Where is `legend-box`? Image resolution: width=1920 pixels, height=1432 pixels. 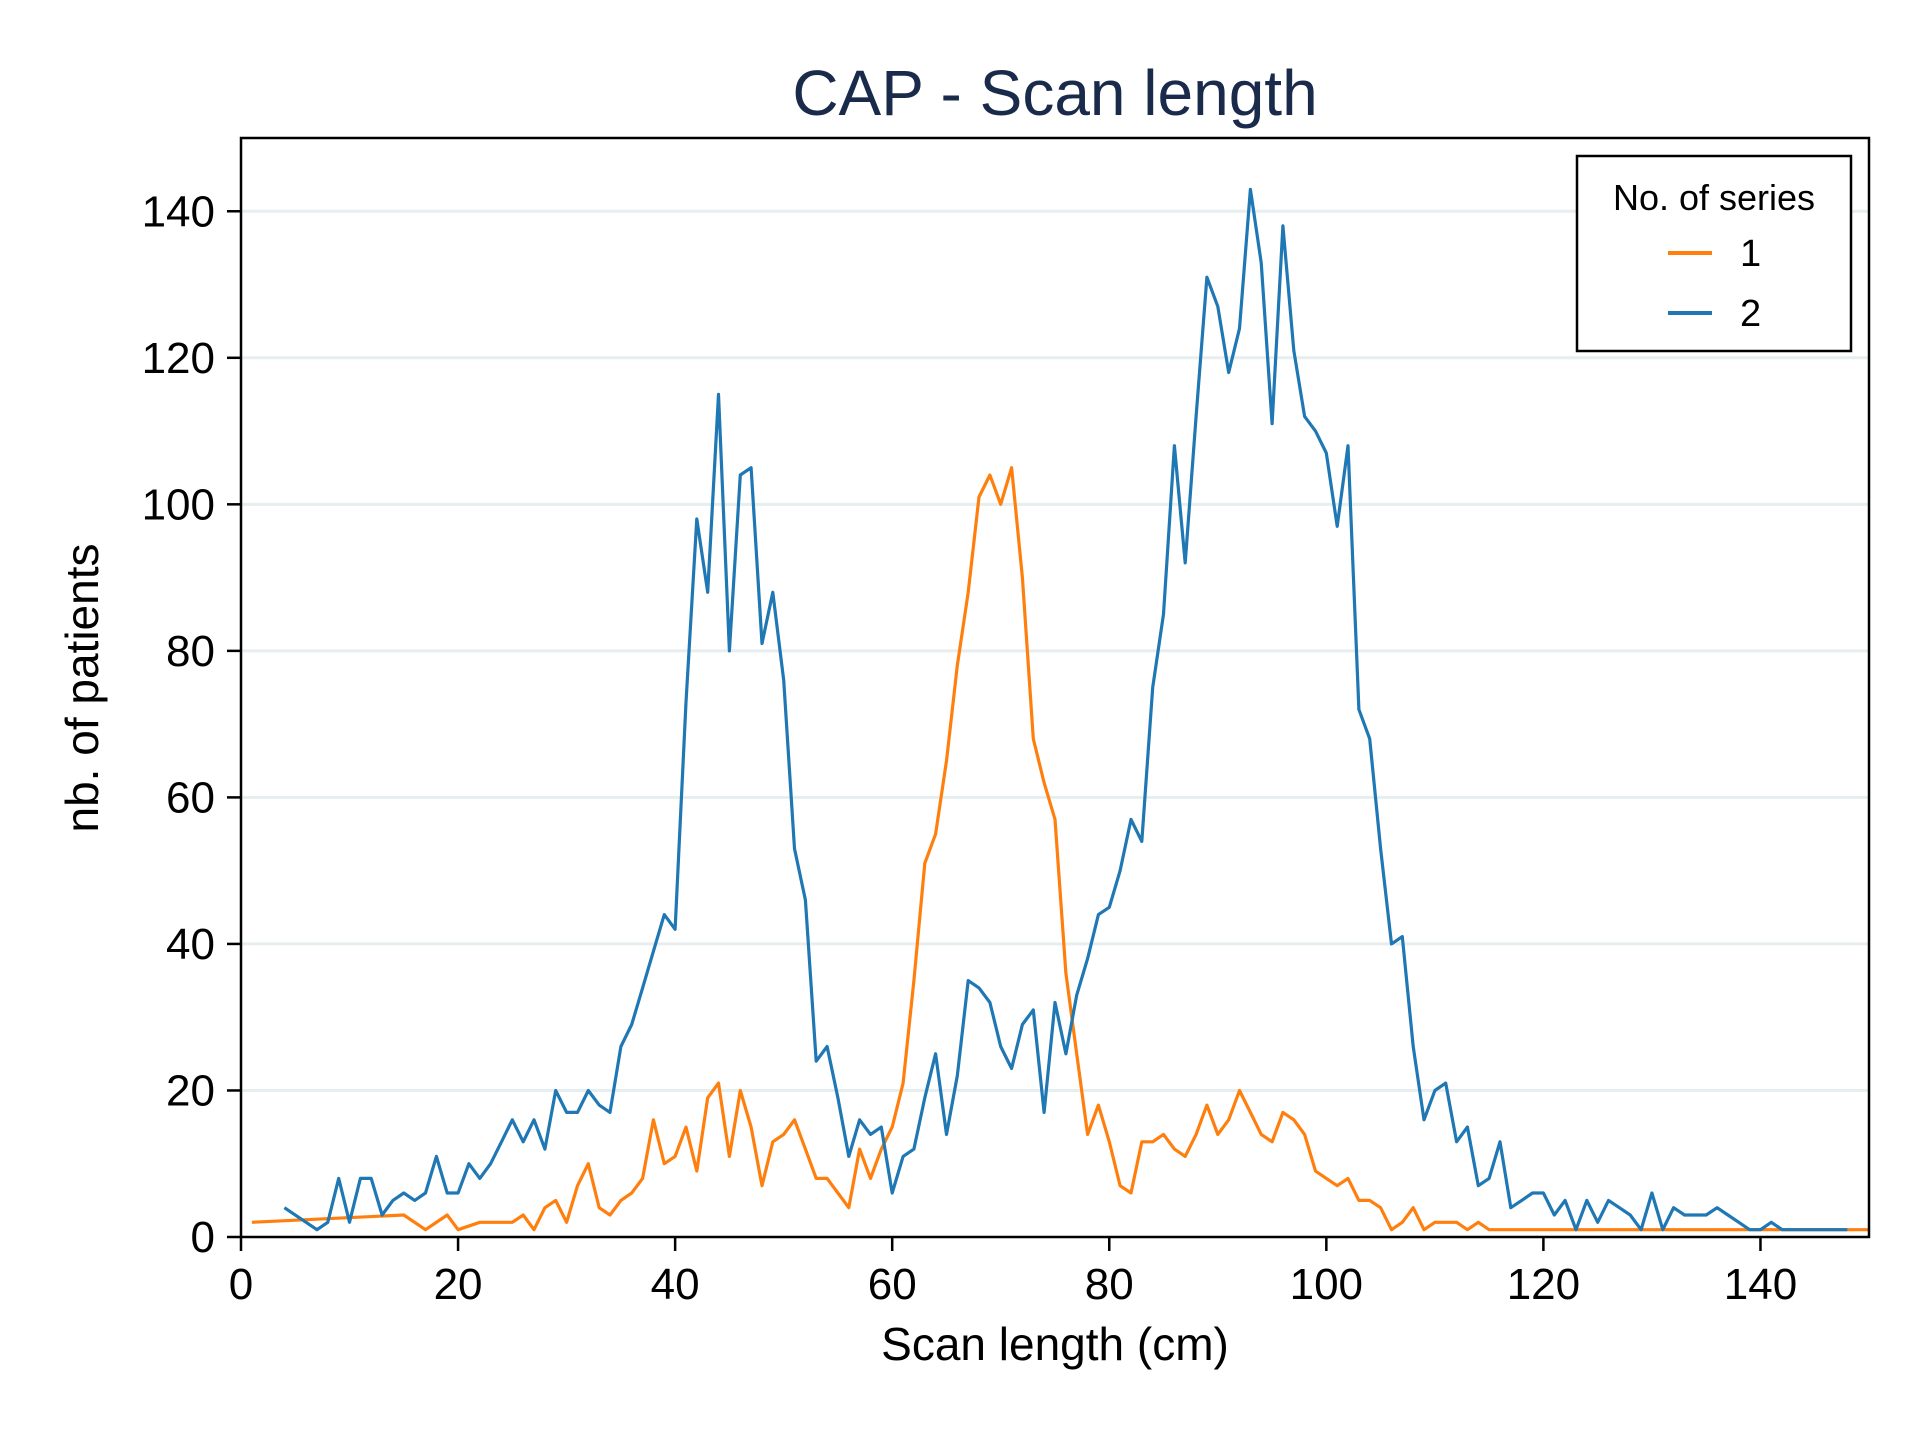
legend-box is located at coordinates (1714, 253).